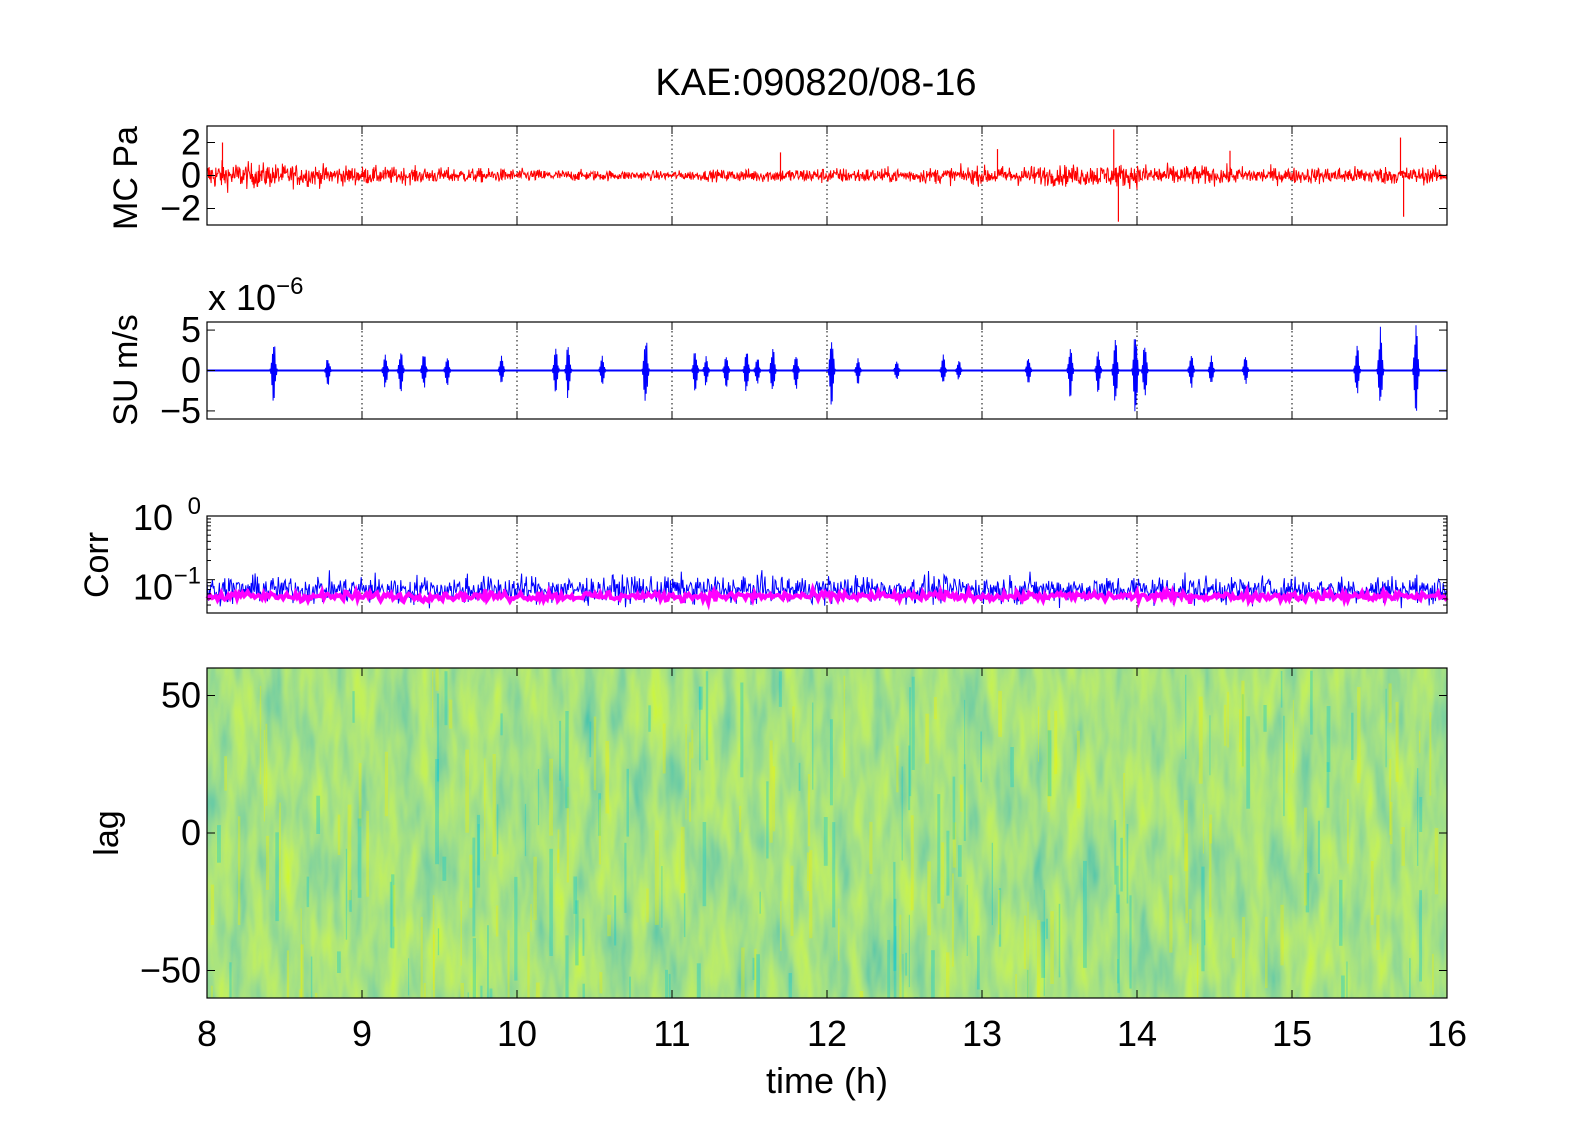 The height and width of the screenshot is (1123, 1596). I want to click on x-tick-label: 10, so click(517, 1033).